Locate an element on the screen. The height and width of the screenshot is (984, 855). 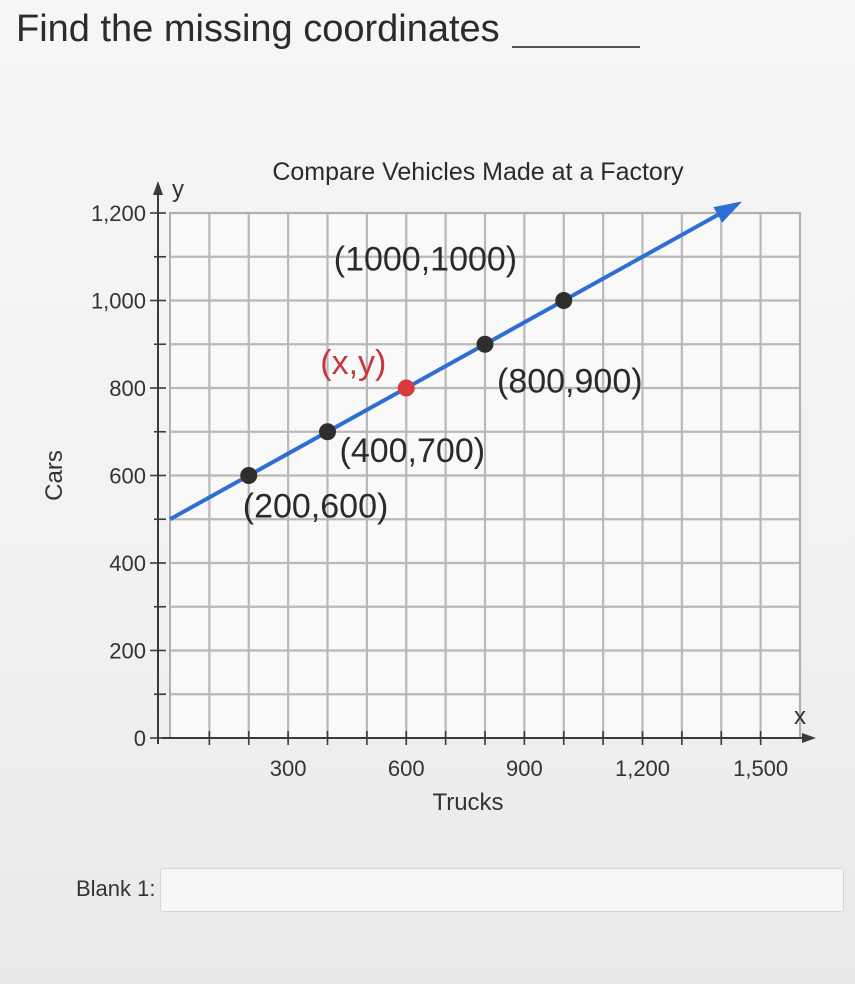
question-text: Find the missing coordinates is located at coordinates (258, 29).